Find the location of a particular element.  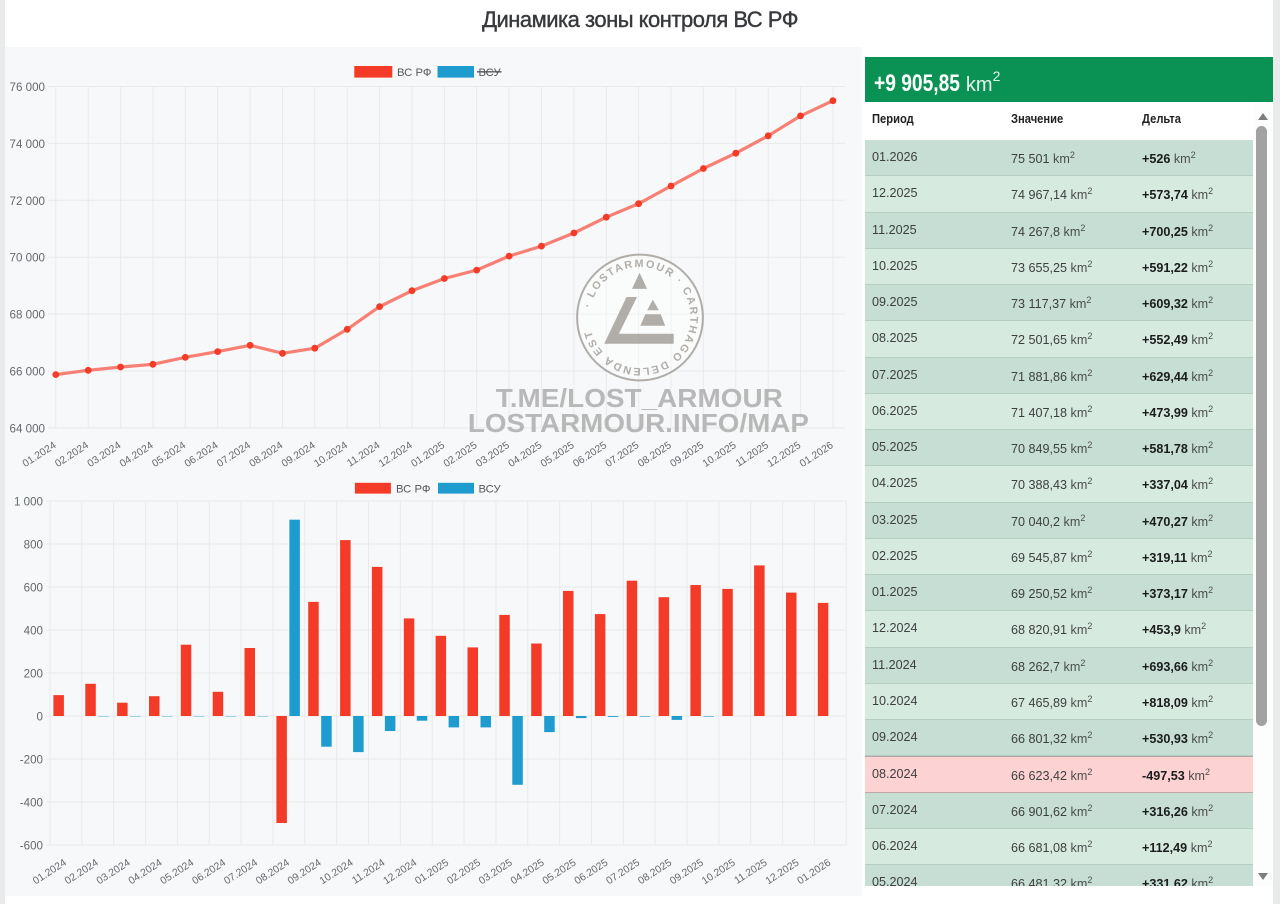

svg-text: 1 000 is located at coordinates (28, 502).